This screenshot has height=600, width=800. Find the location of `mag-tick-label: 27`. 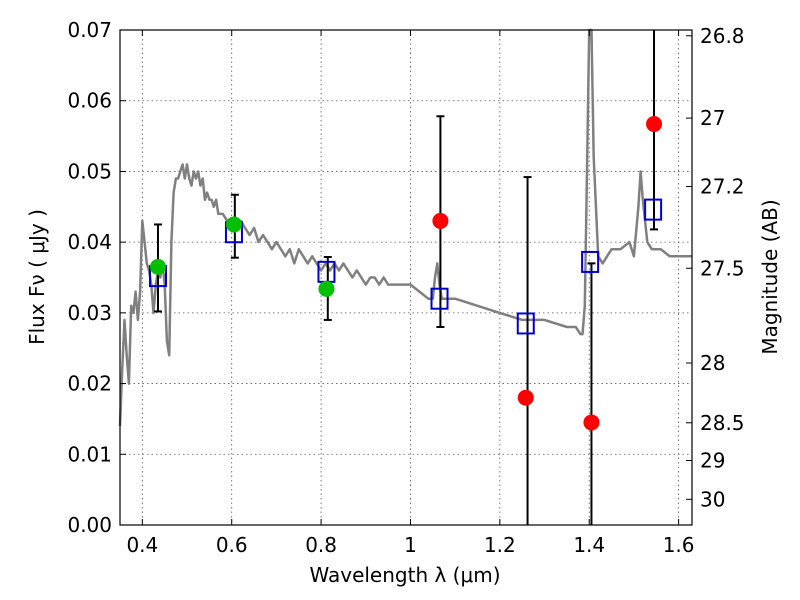

mag-tick-label: 27 is located at coordinates (712, 118).